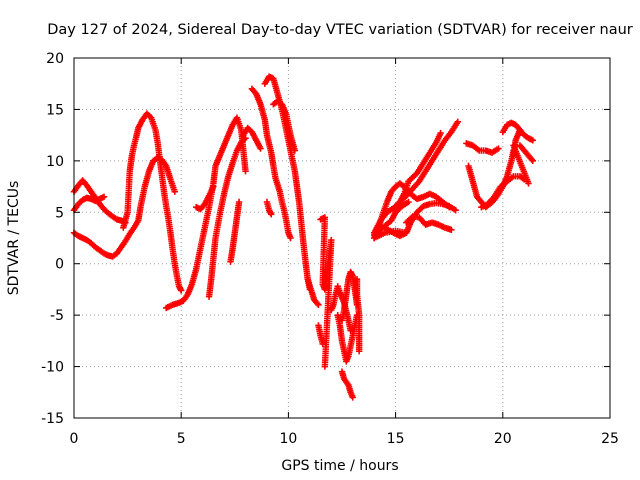 The width and height of the screenshot is (640, 480). Describe the element at coordinates (181, 439) in the screenshot. I see `x-tick-label: 5` at that location.